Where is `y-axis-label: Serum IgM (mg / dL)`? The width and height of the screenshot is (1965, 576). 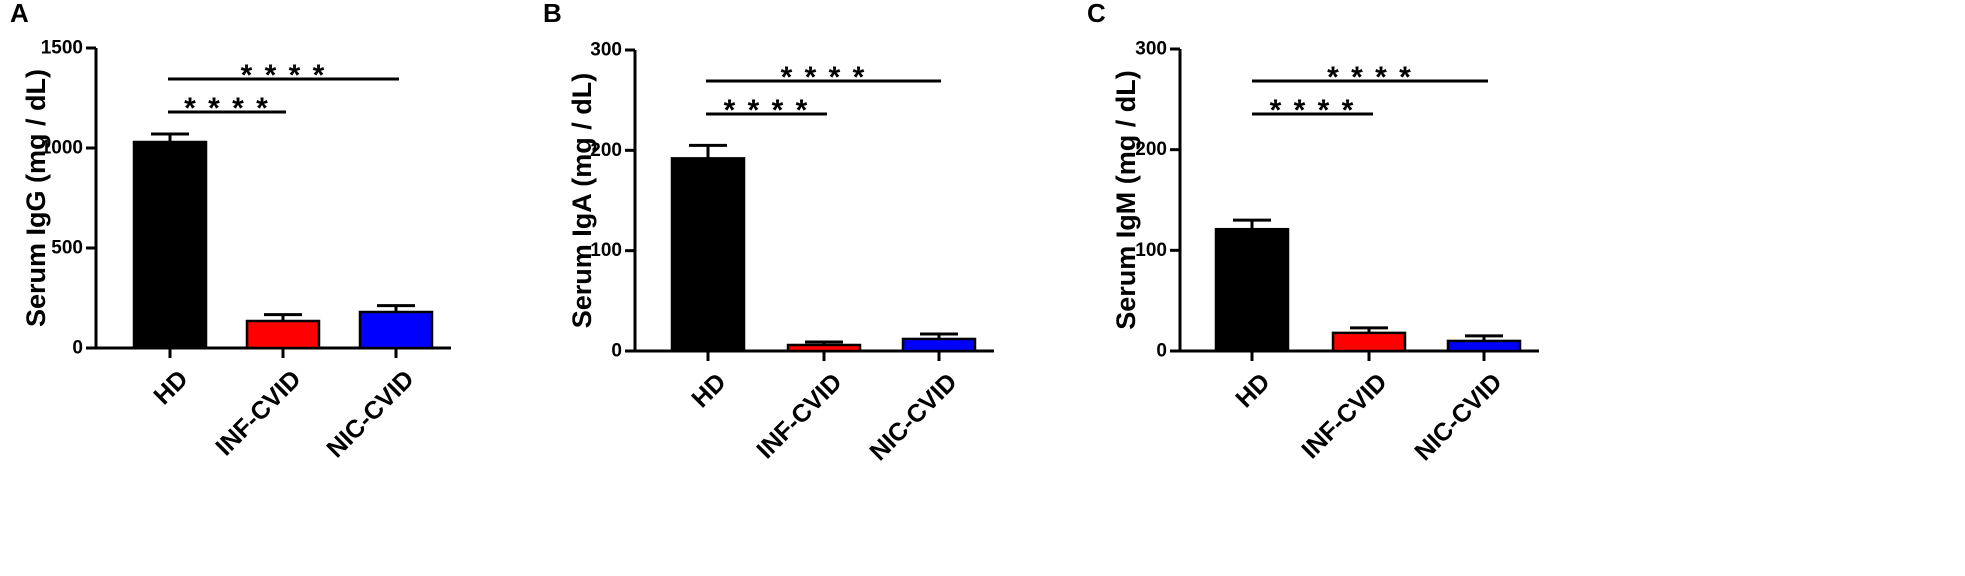 y-axis-label: Serum IgM (mg / dL) is located at coordinates (1126, 200).